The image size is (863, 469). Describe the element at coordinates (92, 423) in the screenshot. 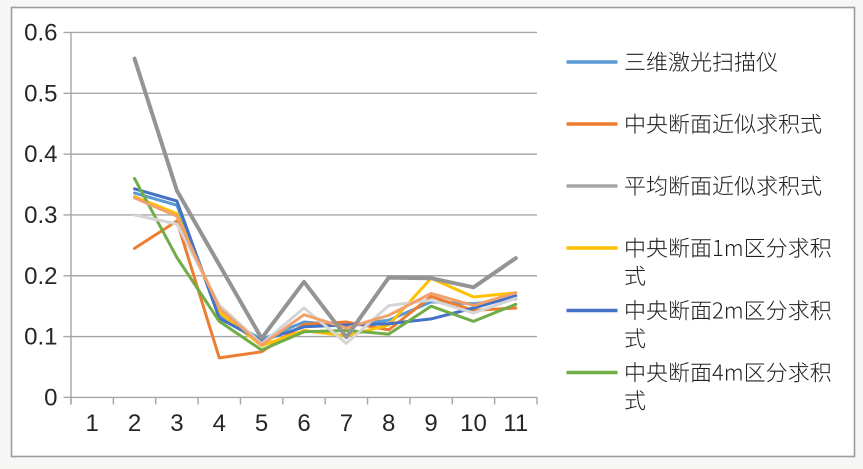

I see `svg-text: 1` at that location.